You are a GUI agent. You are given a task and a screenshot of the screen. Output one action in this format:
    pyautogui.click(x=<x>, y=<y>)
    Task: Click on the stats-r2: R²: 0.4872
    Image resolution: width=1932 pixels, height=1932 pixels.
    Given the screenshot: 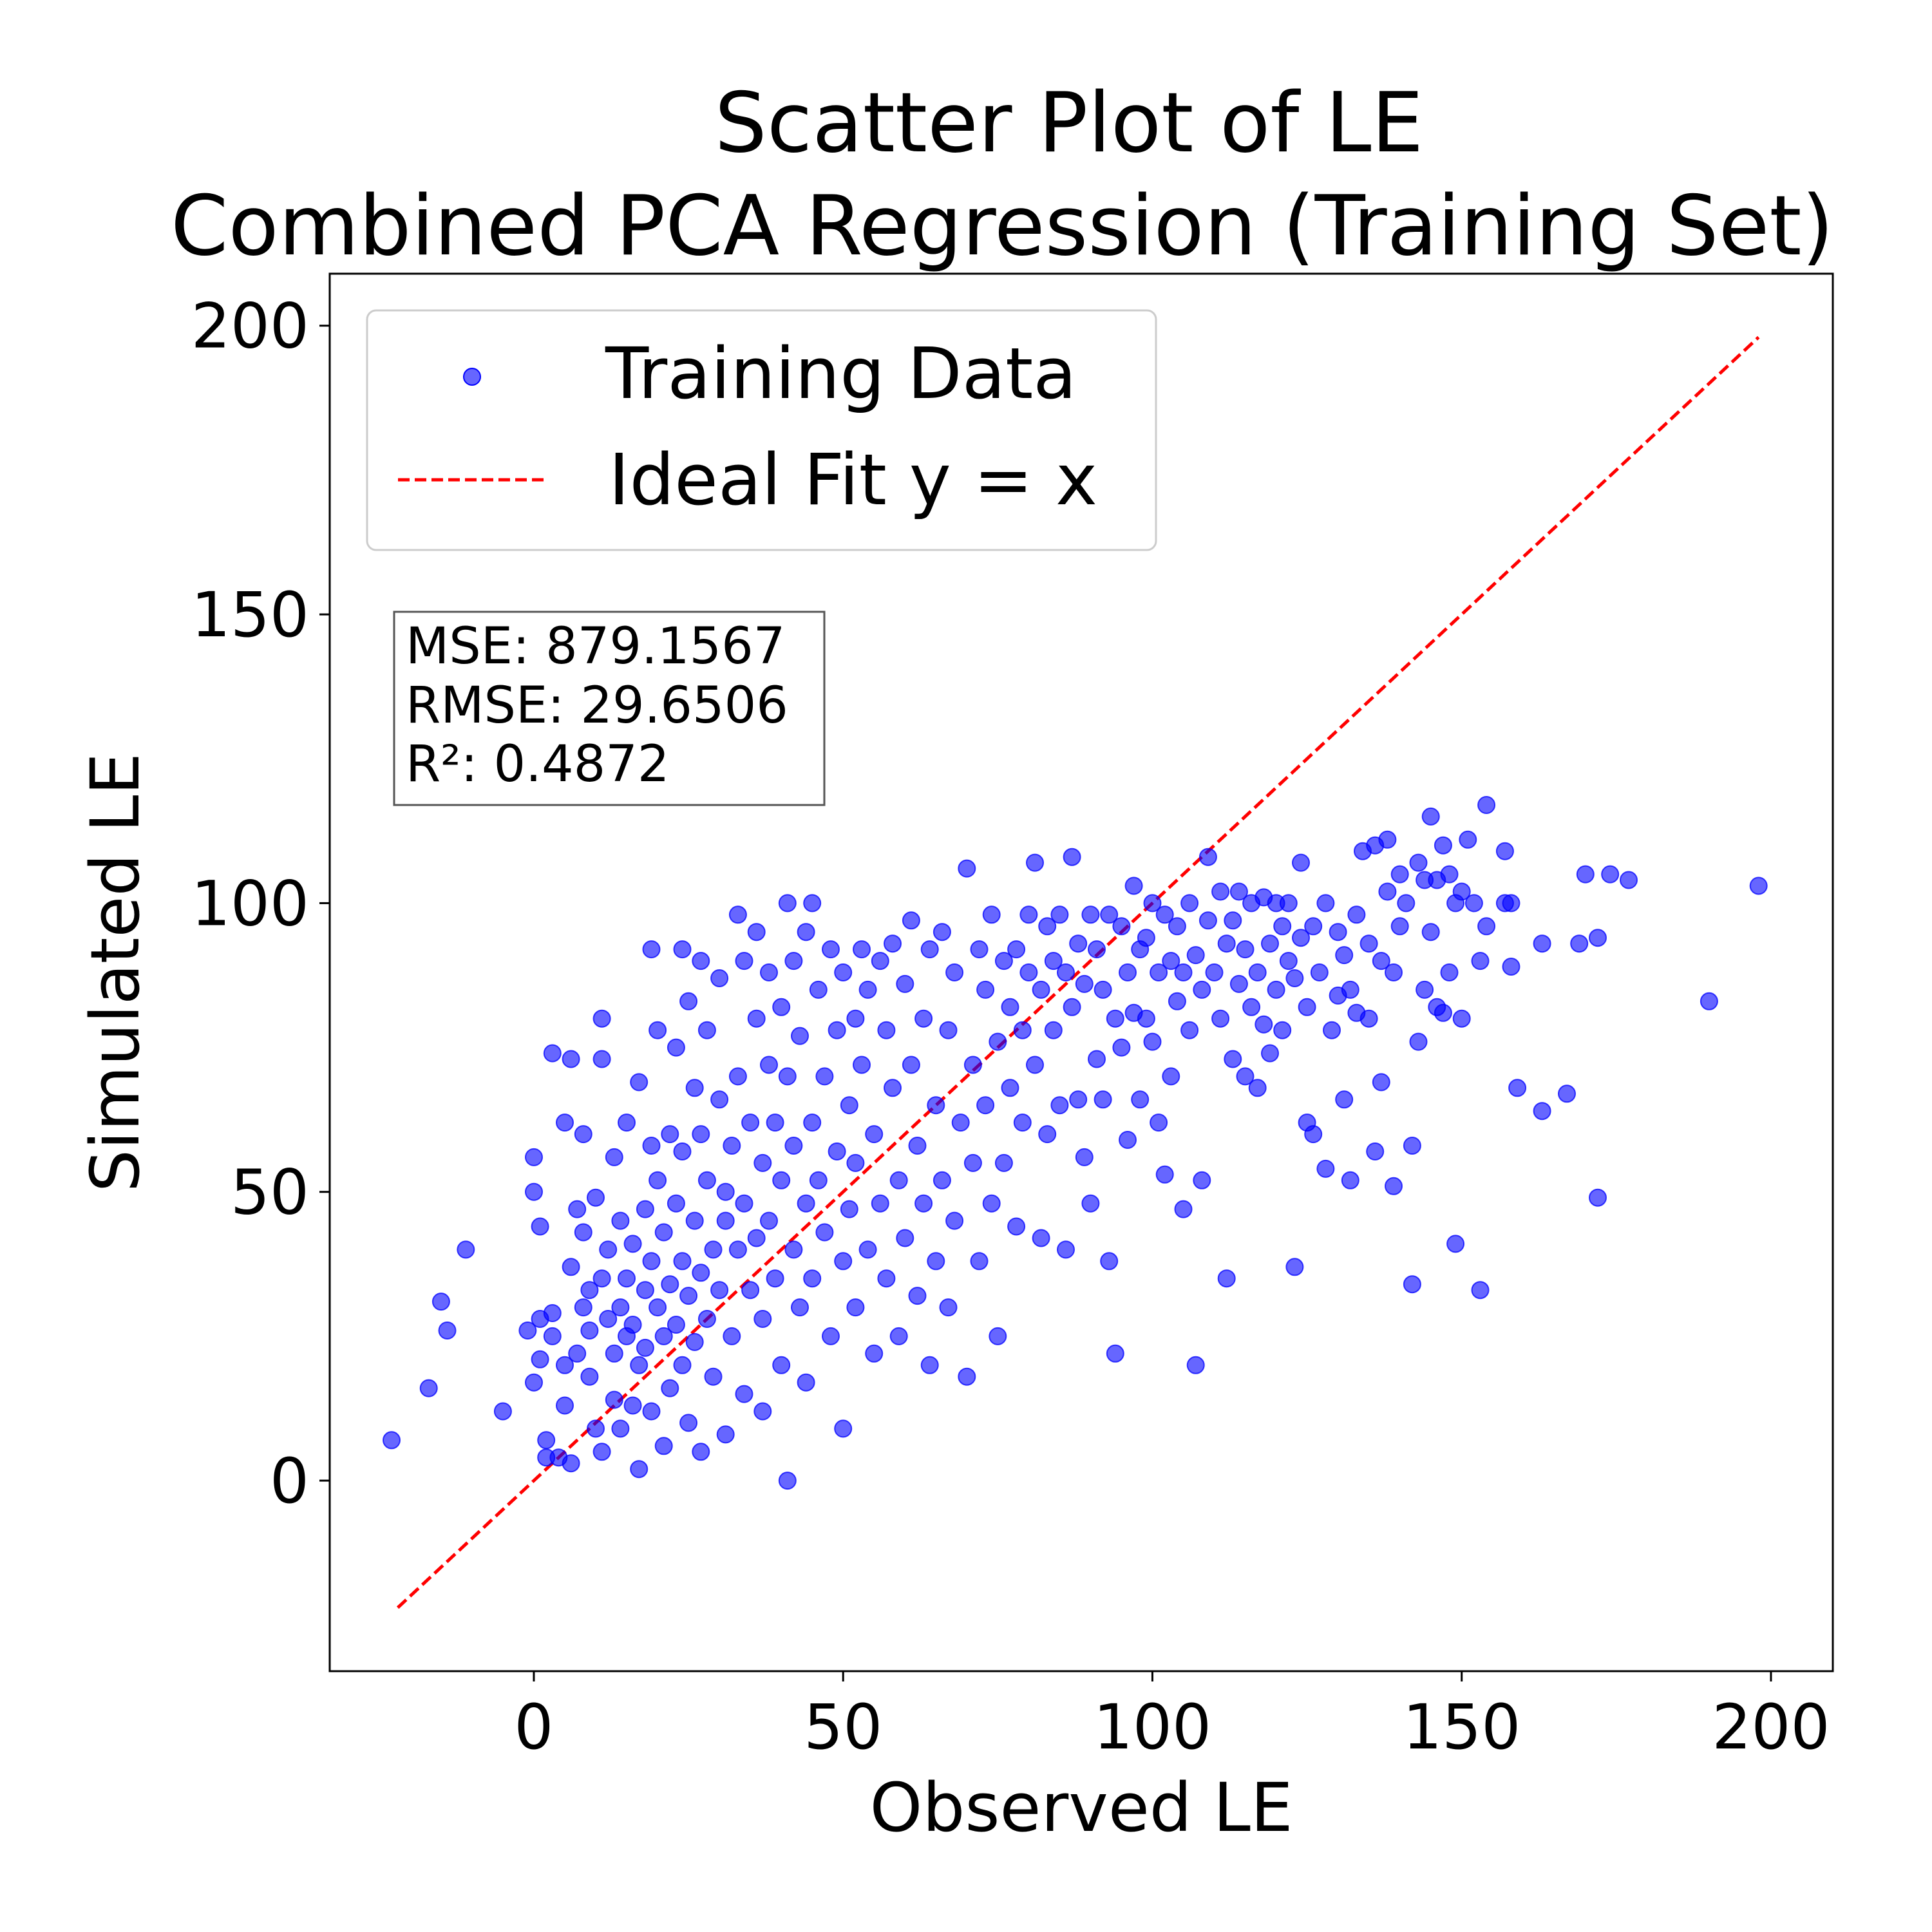 What is the action you would take?
    pyautogui.click(x=538, y=764)
    